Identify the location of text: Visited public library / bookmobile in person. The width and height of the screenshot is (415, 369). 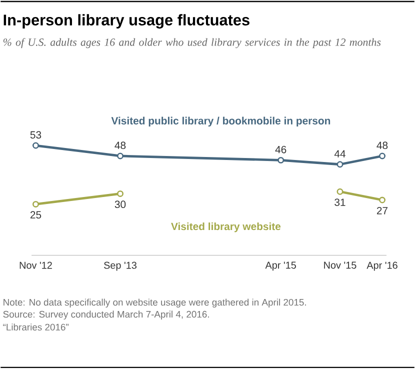
(220, 121).